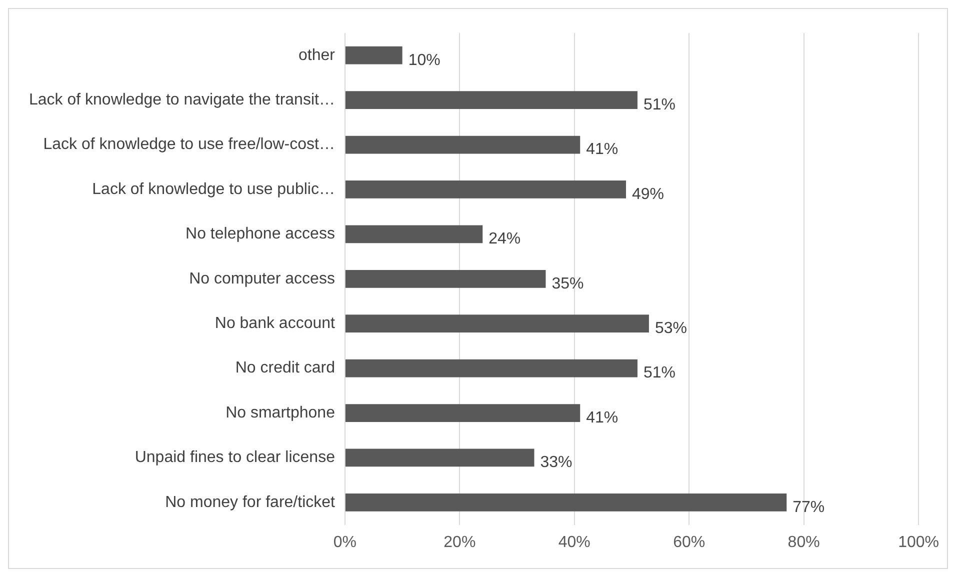 The width and height of the screenshot is (956, 577). Describe the element at coordinates (281, 413) in the screenshot. I see `y-tick-label: No smartphone` at that location.